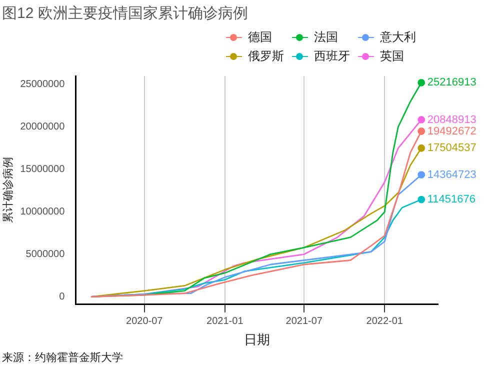  Describe the element at coordinates (46, 254) in the screenshot. I see `y-tick-label: 5000000` at that location.